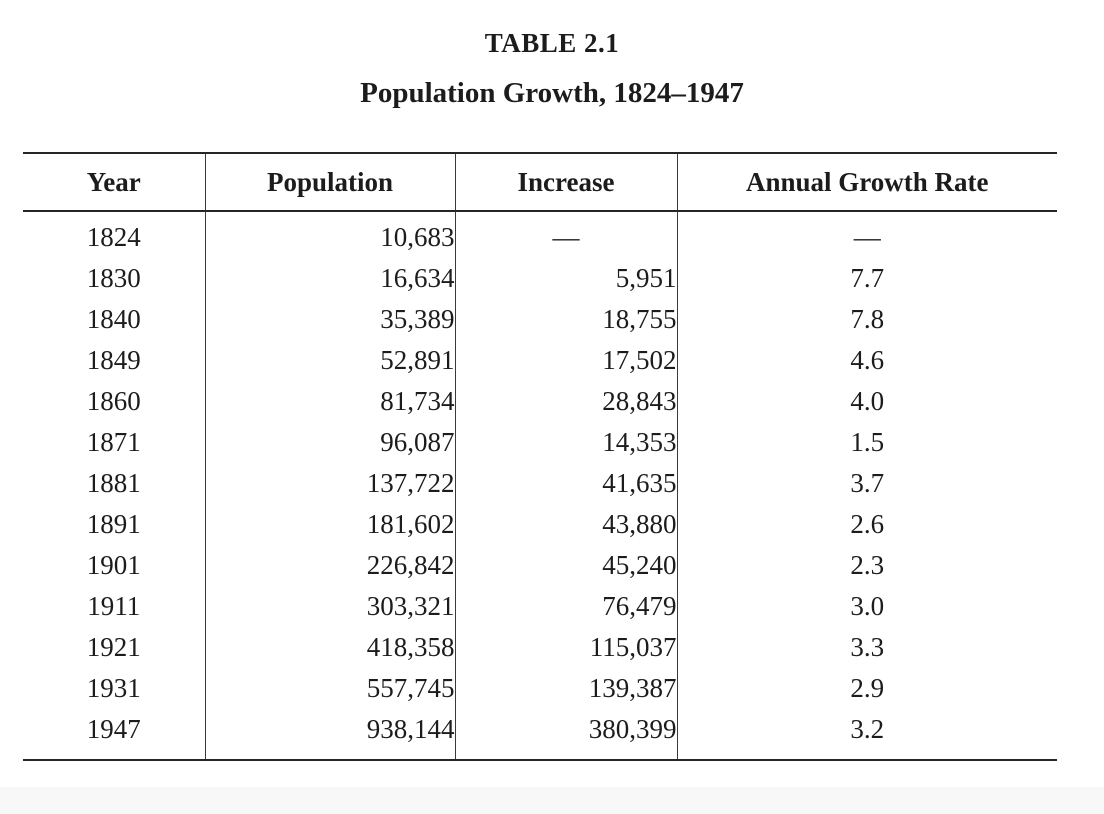 The image size is (1104, 814). What do you see at coordinates (329, 647) in the screenshot?
I see `table-cell-population: 418,358` at bounding box center [329, 647].